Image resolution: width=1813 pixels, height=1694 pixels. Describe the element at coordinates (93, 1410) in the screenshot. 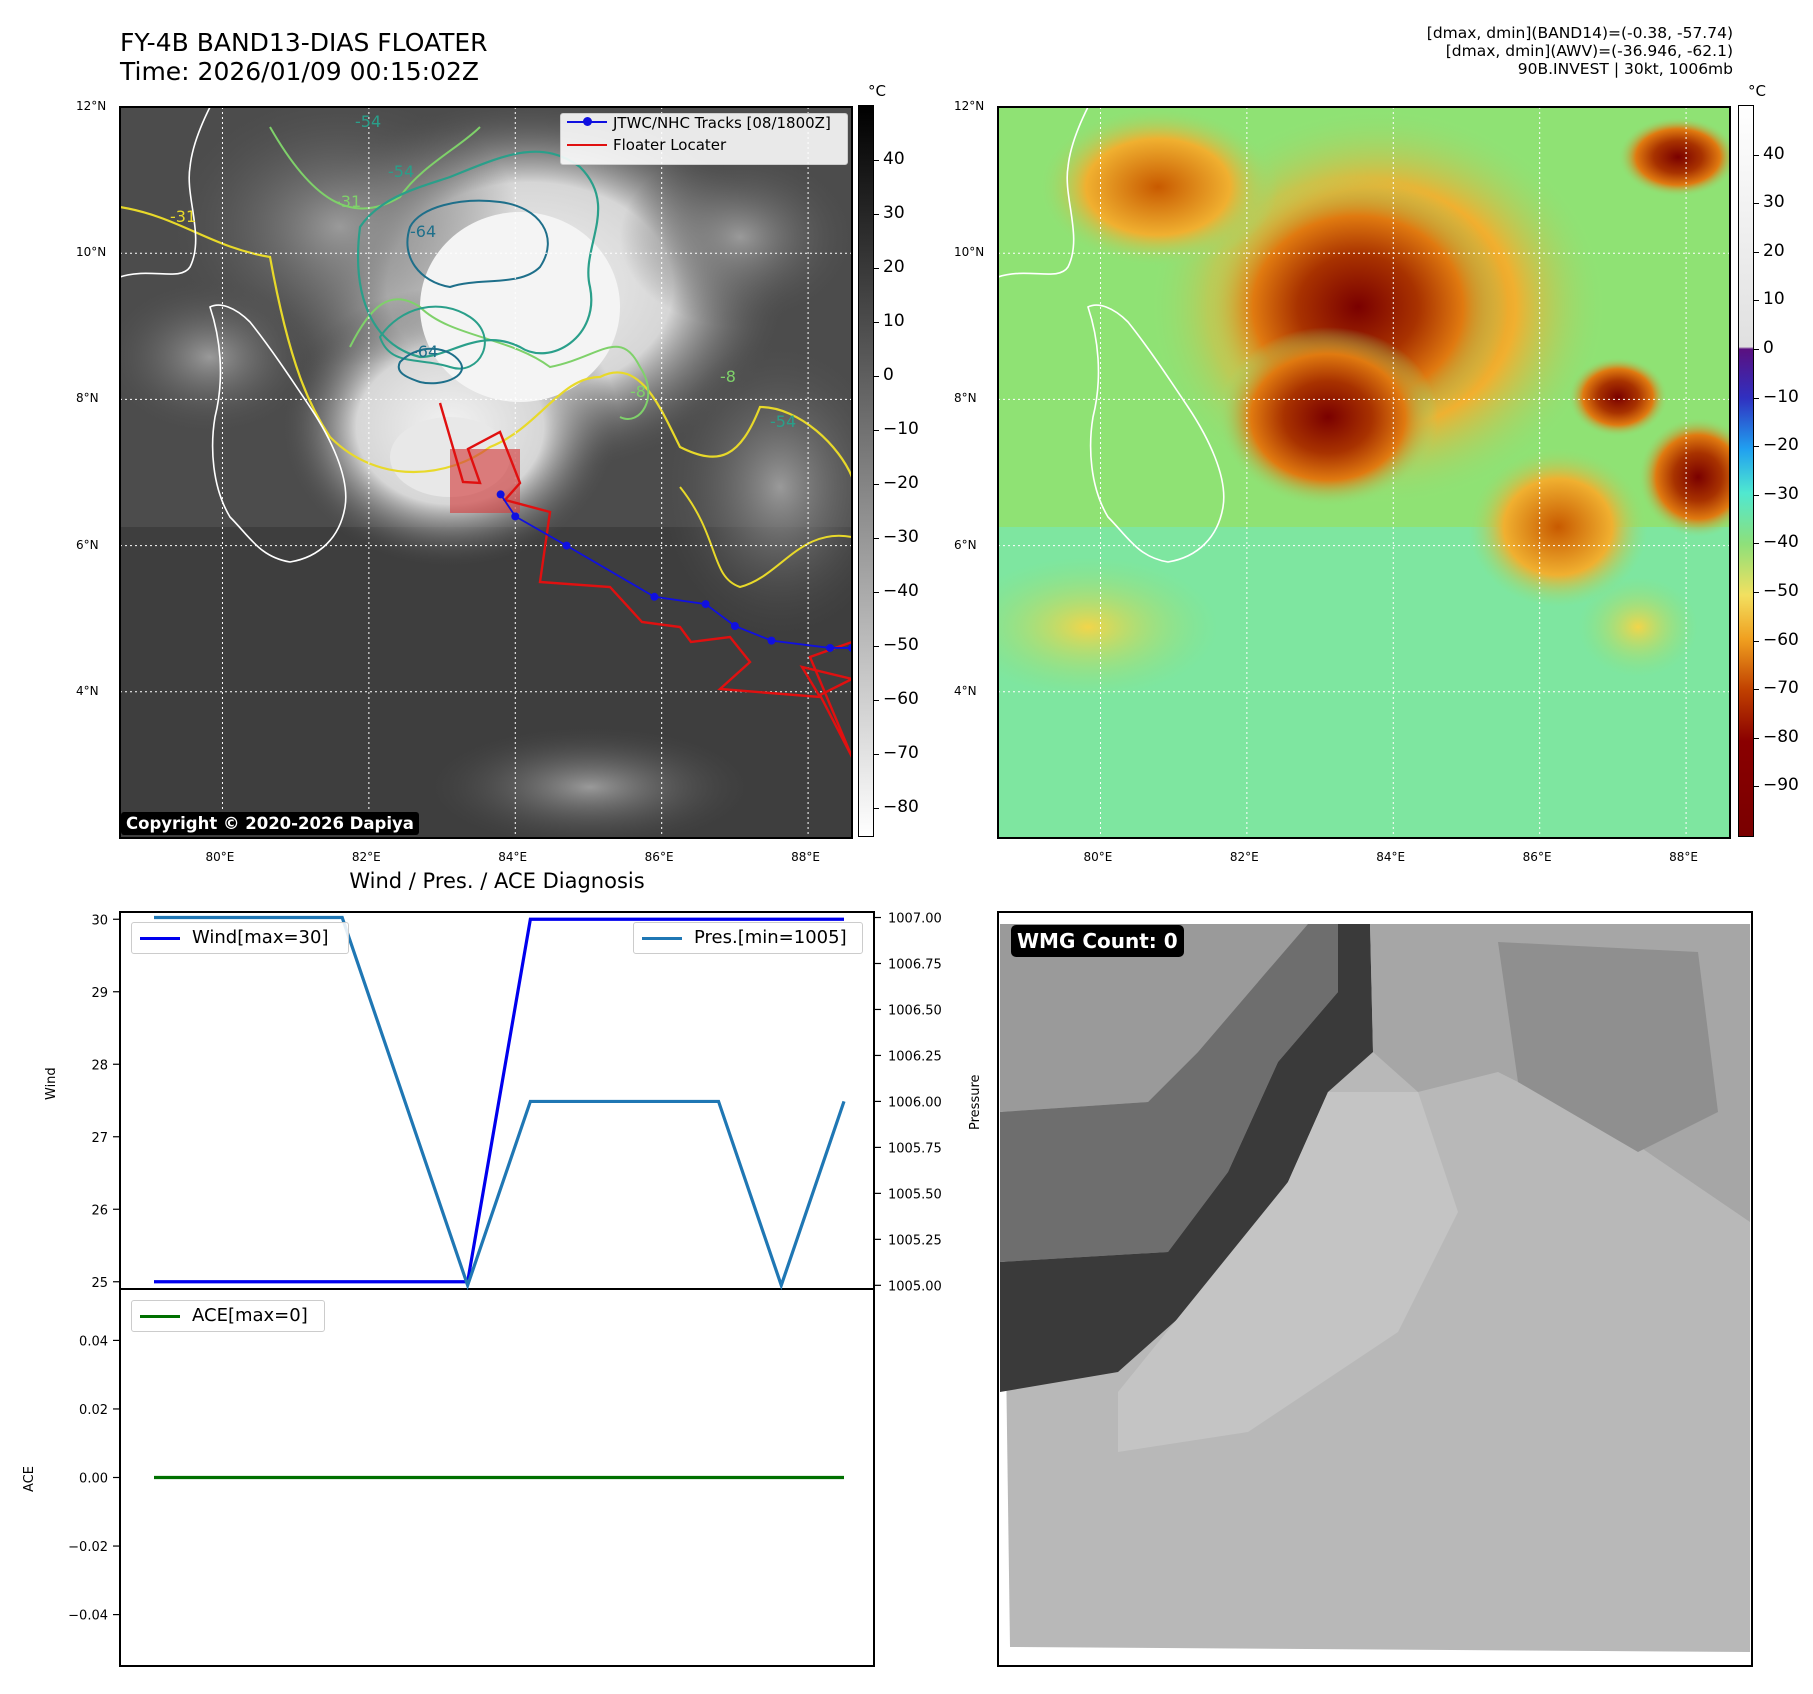

I see `axis-tick-label: 0.02` at that location.